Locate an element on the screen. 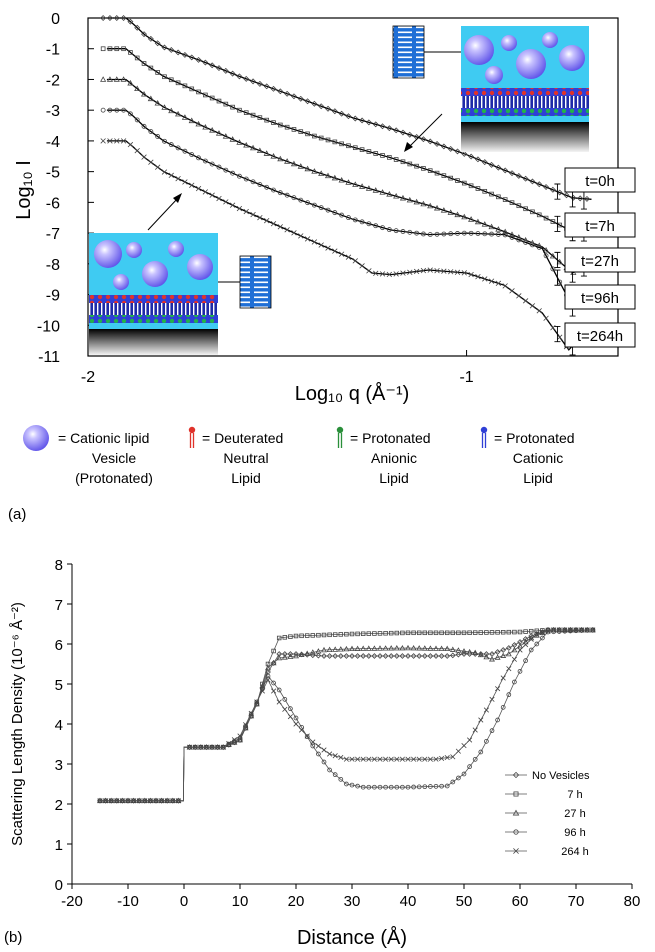 This screenshot has height=952, width=655. legend-item: 27 h is located at coordinates (545, 814).